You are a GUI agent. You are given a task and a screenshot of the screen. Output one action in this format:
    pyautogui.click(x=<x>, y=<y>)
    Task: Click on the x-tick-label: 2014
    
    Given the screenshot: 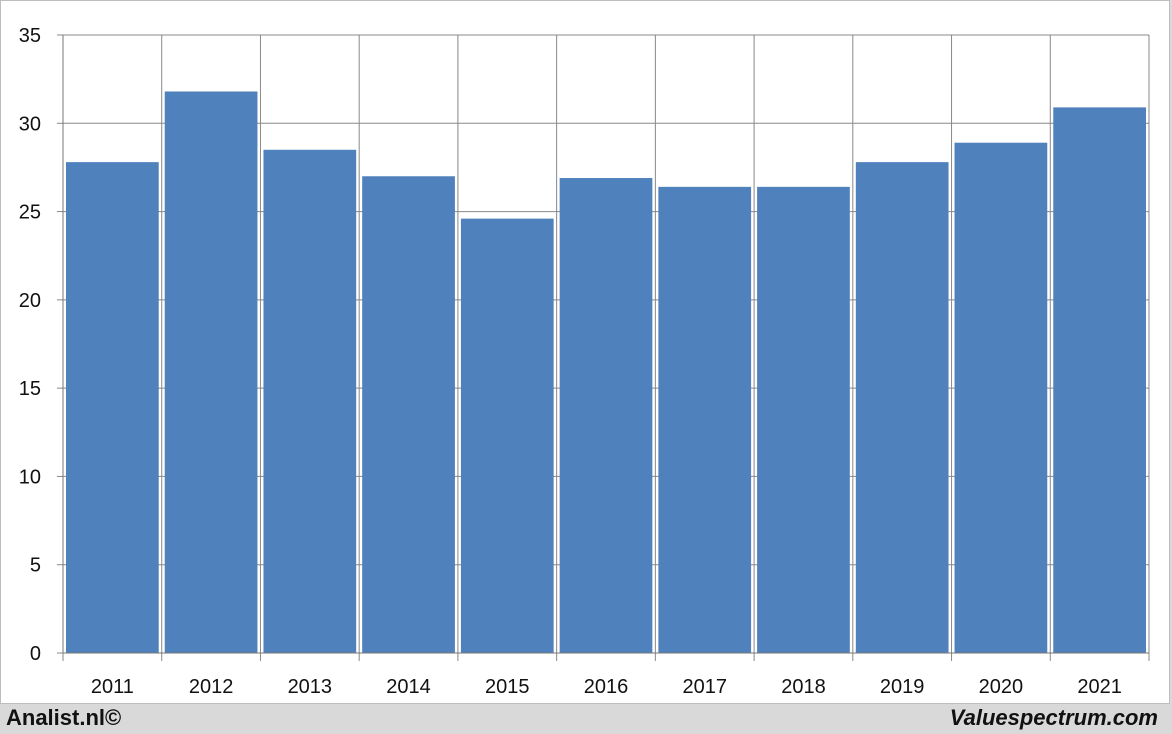 What is the action you would take?
    pyautogui.click(x=408, y=687)
    